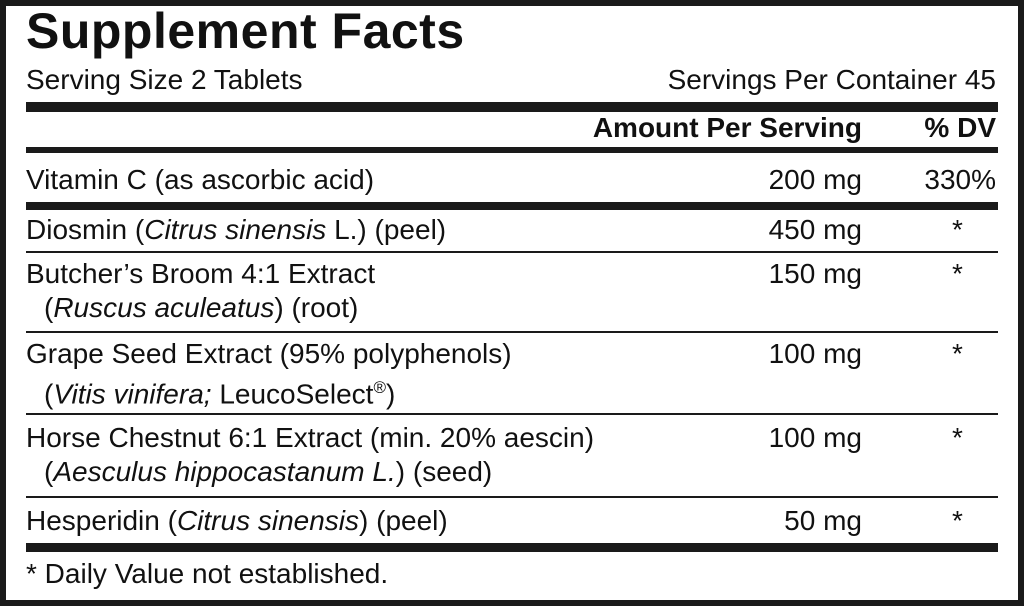 The height and width of the screenshot is (606, 1024). Describe the element at coordinates (727, 127) in the screenshot. I see `header-amount: Amount Per Serving` at that location.